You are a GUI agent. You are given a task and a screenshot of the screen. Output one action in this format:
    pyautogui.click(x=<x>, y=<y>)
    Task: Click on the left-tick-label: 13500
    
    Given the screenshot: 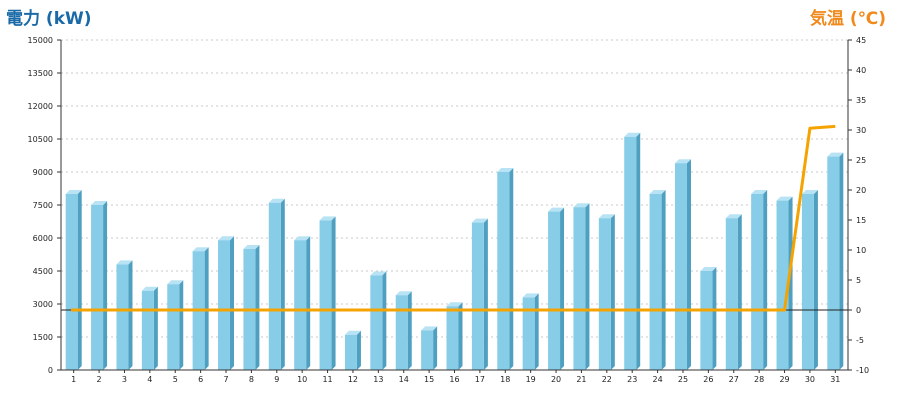 What is the action you would take?
    pyautogui.click(x=40, y=73)
    